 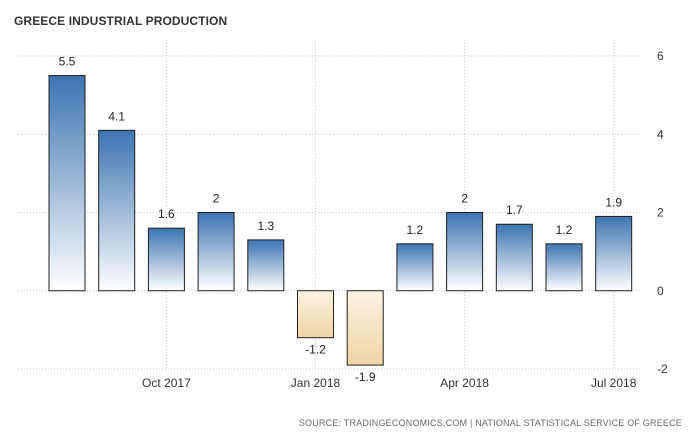 I want to click on data-label: 5.5, so click(x=67, y=62).